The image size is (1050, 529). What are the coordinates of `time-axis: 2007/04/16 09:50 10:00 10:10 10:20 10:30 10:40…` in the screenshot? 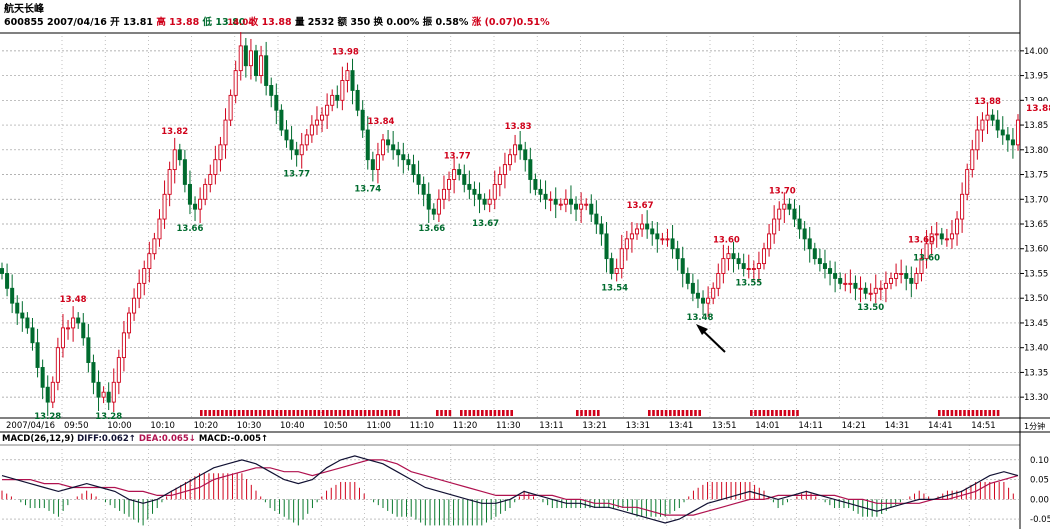 It's located at (501, 426).